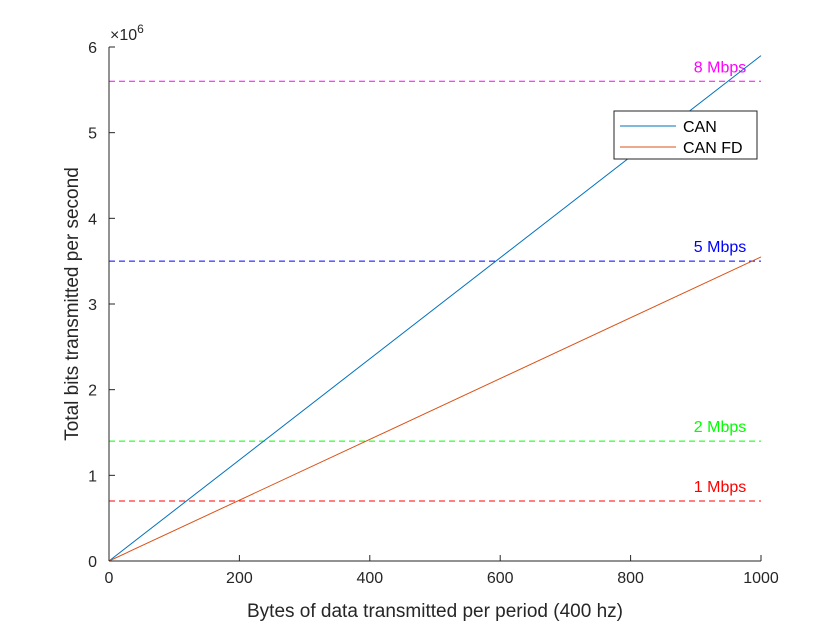  What do you see at coordinates (630, 578) in the screenshot?
I see `x-tick-label: 800` at bounding box center [630, 578].